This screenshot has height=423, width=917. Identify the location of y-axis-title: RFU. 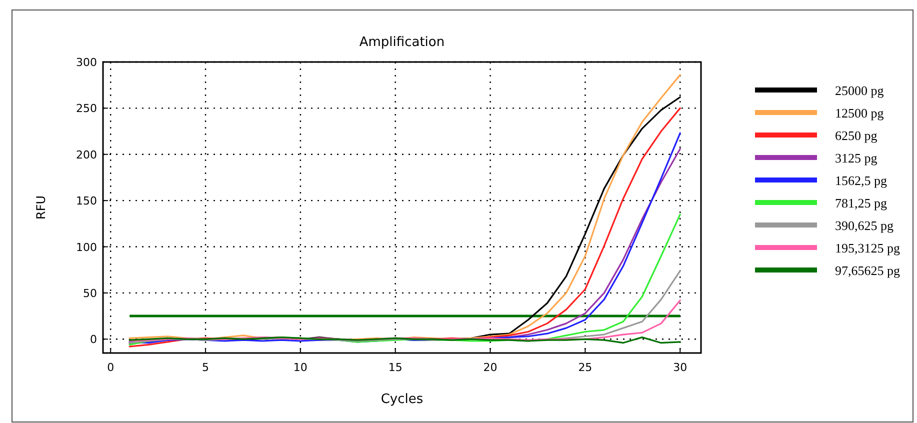
(41, 207).